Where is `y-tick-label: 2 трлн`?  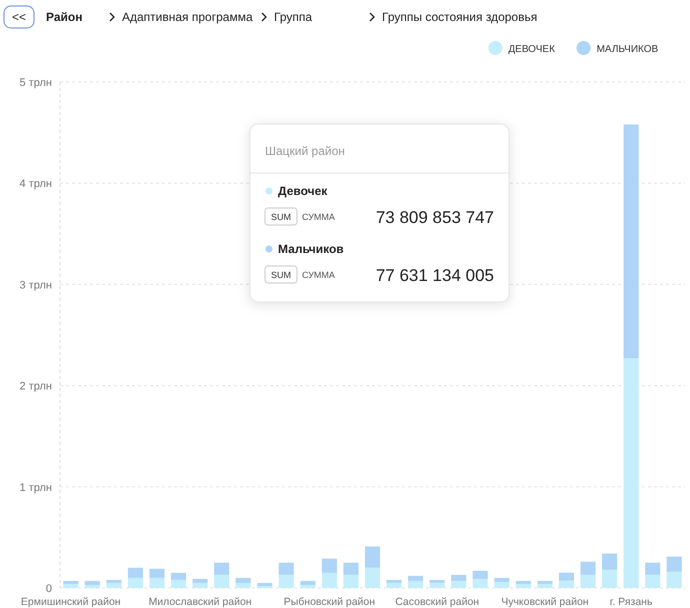 y-tick-label: 2 трлн is located at coordinates (36, 386).